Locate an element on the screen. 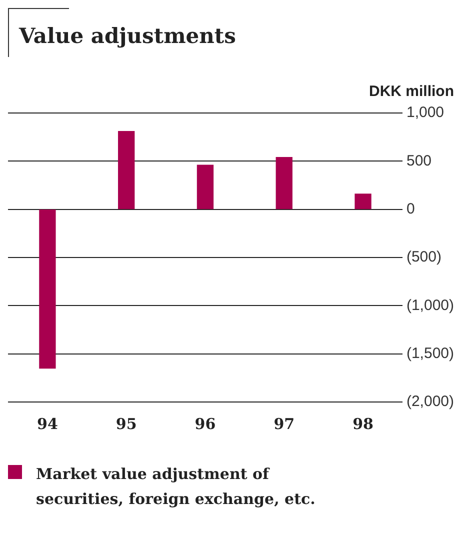  y-tick-label: (1,500) is located at coordinates (430, 353).